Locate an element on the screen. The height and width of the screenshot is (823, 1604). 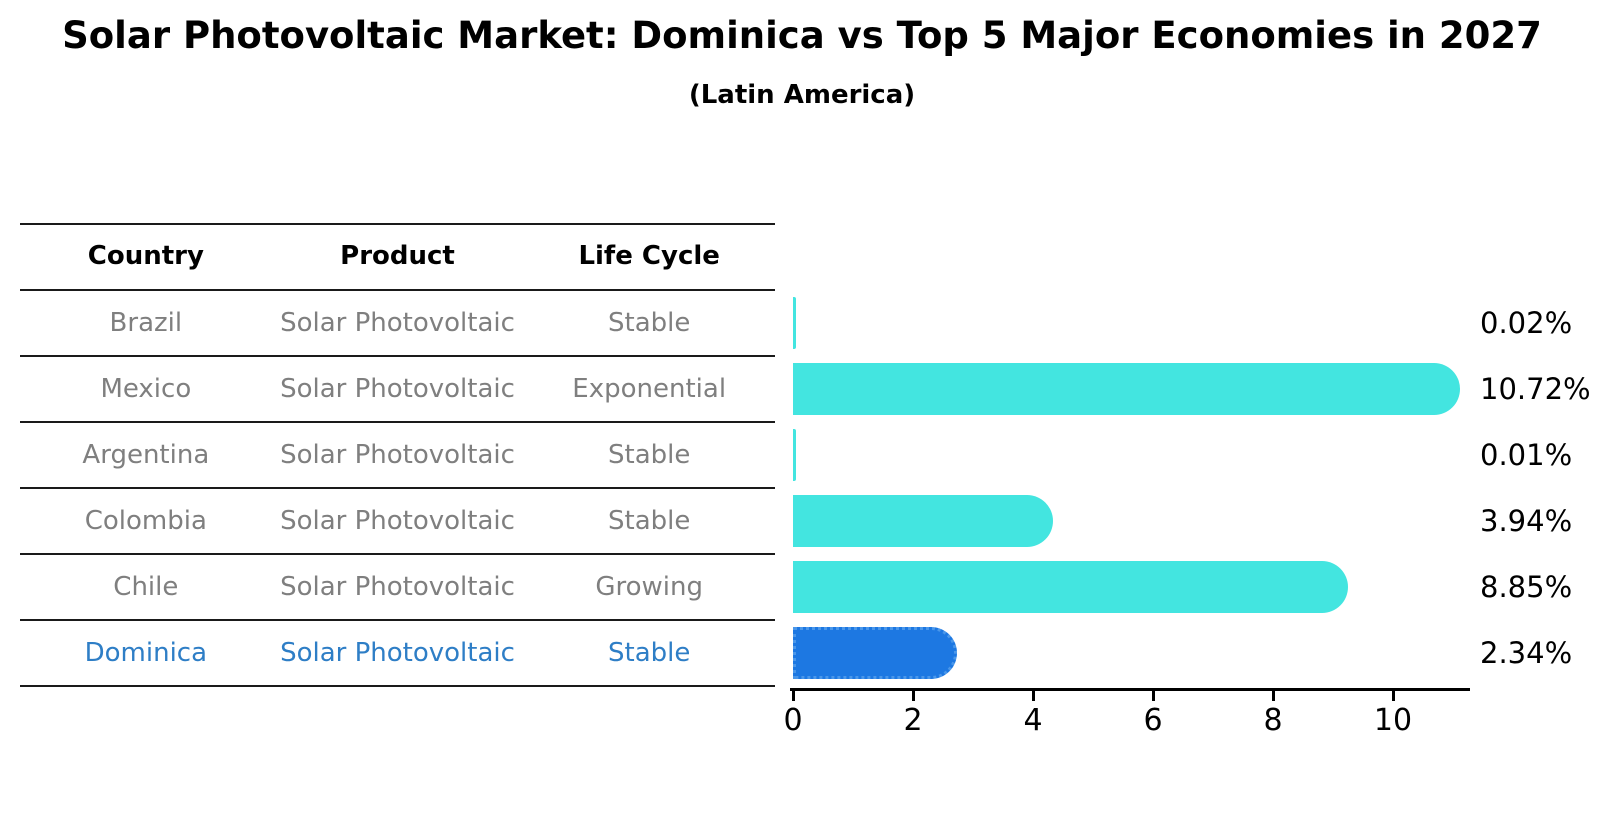
table-header-row: Country Product Life Cycle is located at coordinates (397, 256).